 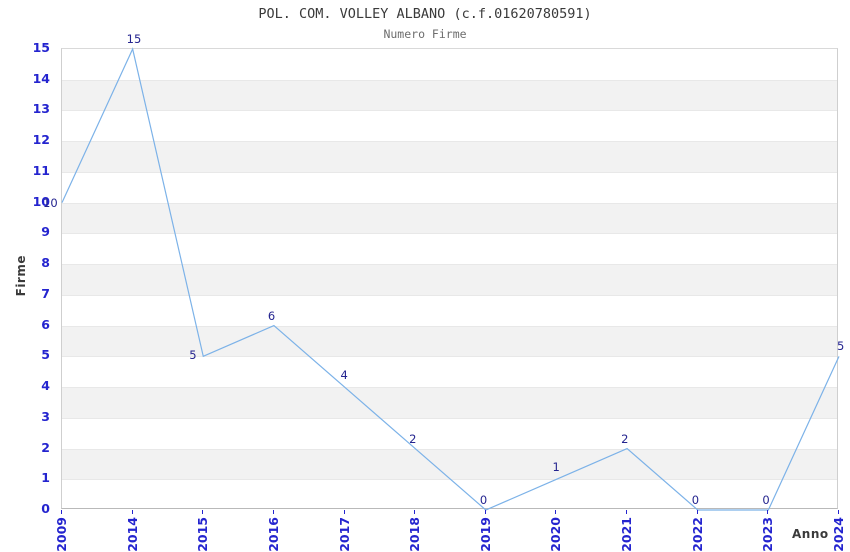 What do you see at coordinates (485, 534) in the screenshot?
I see `x-axis-tick-label: 2019` at bounding box center [485, 534].